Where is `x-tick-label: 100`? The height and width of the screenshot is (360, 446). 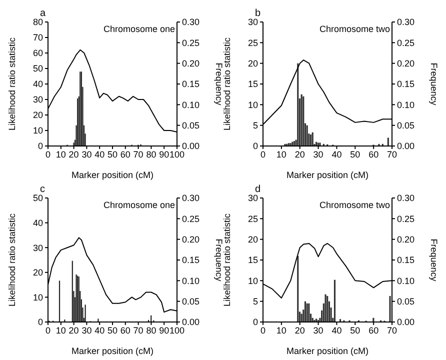 x-tick-label: 100 is located at coordinates (177, 330).